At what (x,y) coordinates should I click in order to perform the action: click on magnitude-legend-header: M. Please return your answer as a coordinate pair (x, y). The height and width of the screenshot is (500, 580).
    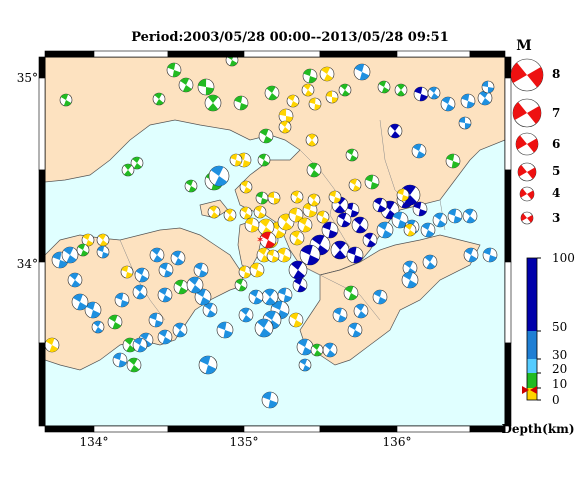
    Looking at the image, I should click on (524, 46).